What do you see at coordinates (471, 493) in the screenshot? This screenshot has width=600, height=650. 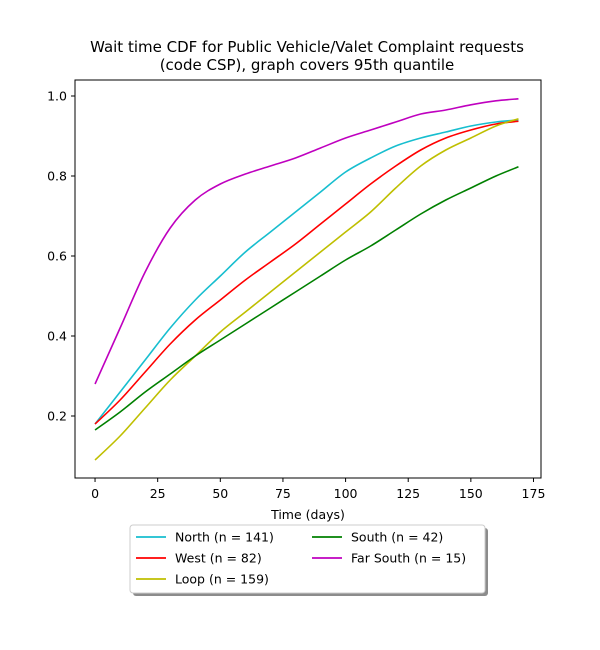 I see `x-tick-label: 150` at bounding box center [471, 493].